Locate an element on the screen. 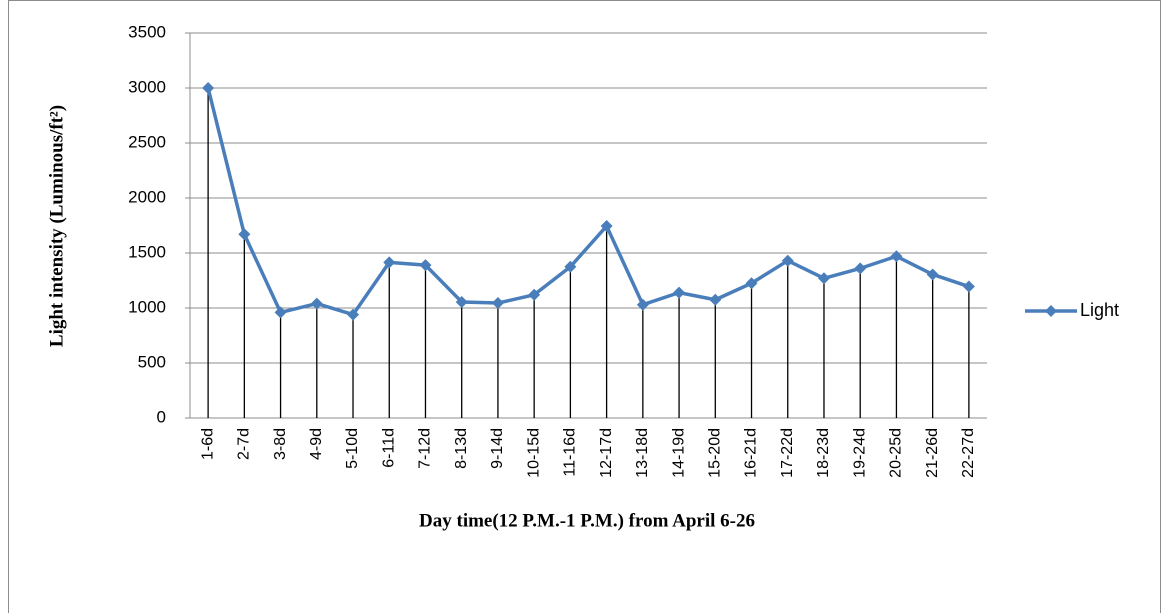 Image resolution: width=1162 pixels, height=613 pixels. x-tick-label: 2-7d is located at coordinates (244, 444).